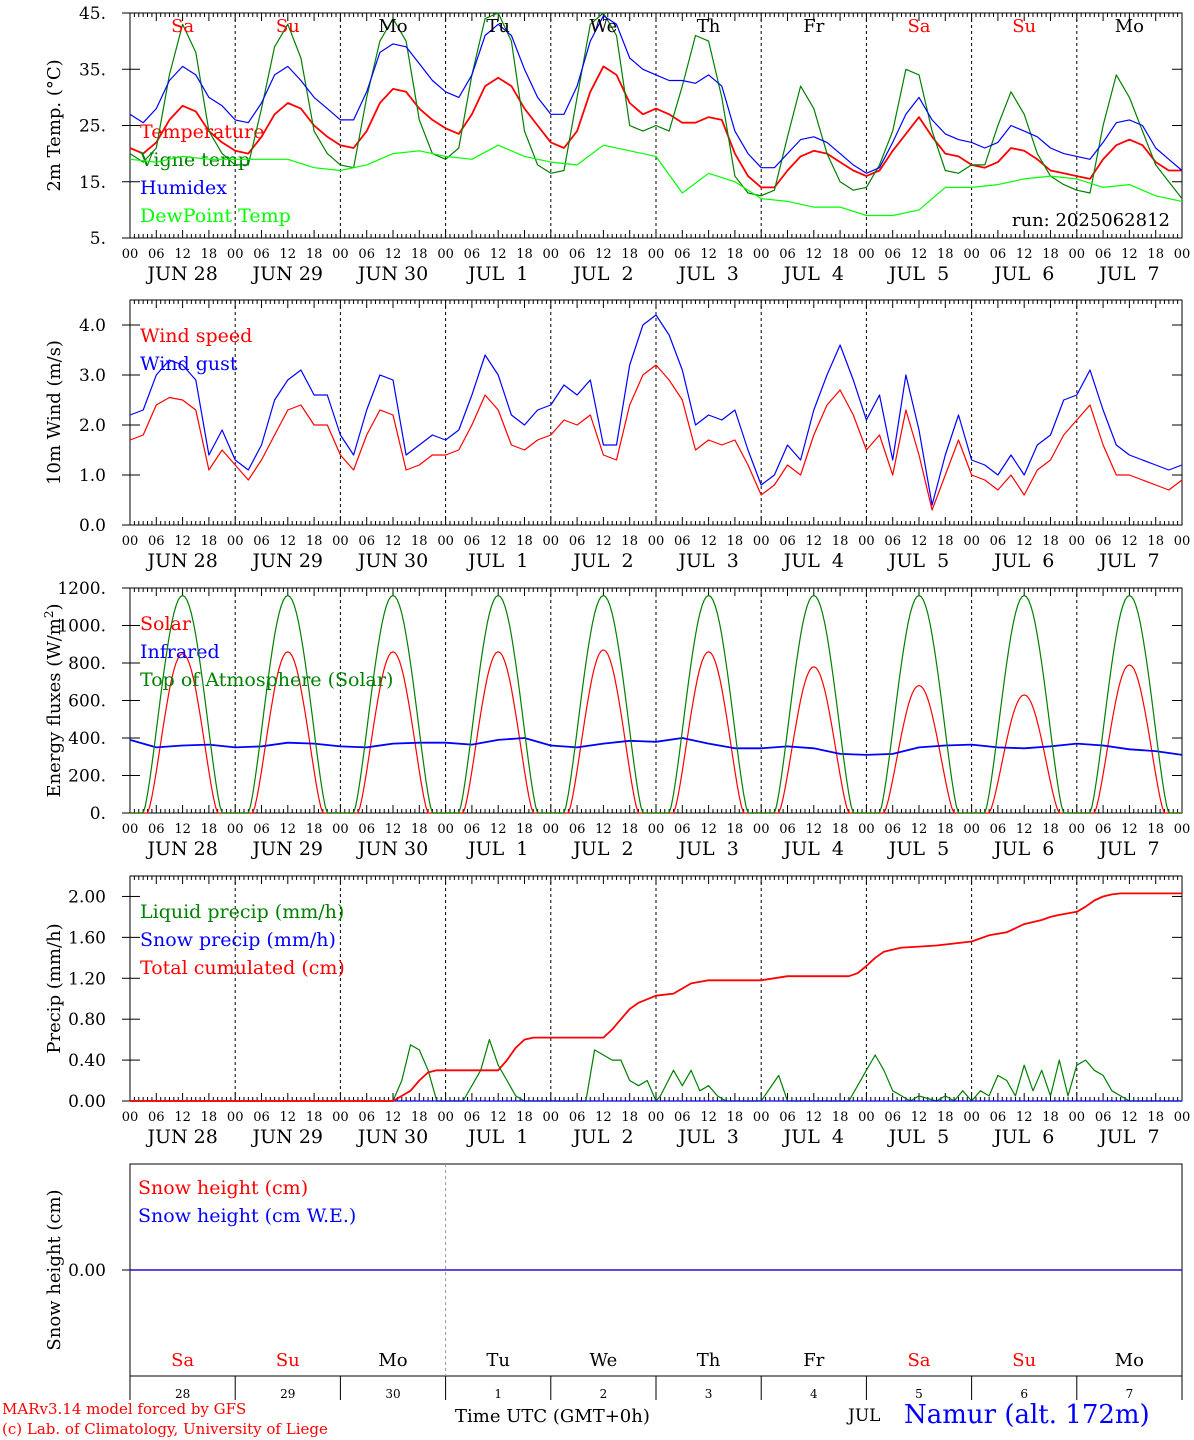  What do you see at coordinates (92, 183) in the screenshot?
I see `y-tick-label: 15.` at bounding box center [92, 183].